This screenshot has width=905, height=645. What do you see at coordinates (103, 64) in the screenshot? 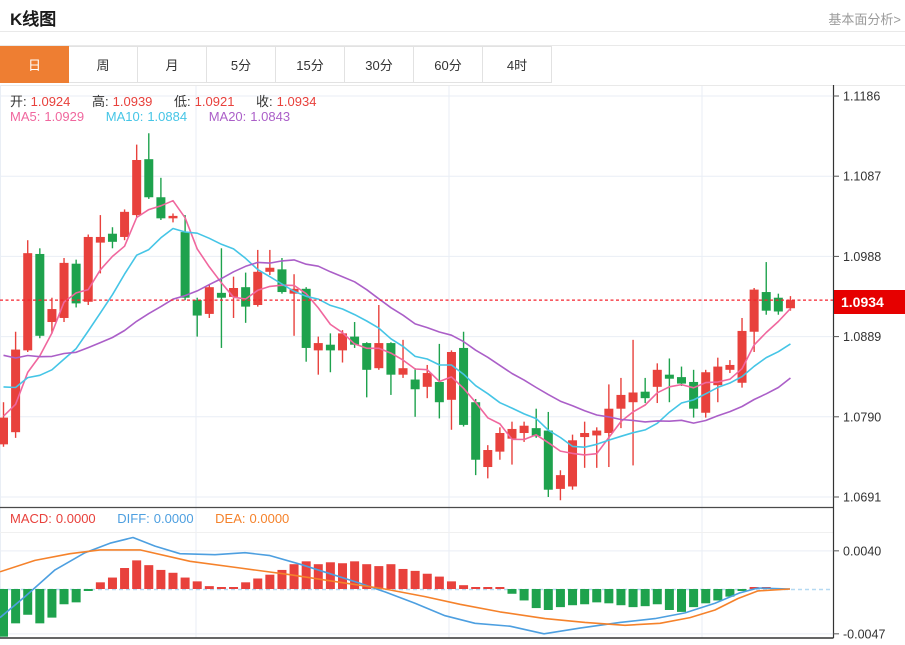
I see `tab-周: 周` at bounding box center [103, 64].